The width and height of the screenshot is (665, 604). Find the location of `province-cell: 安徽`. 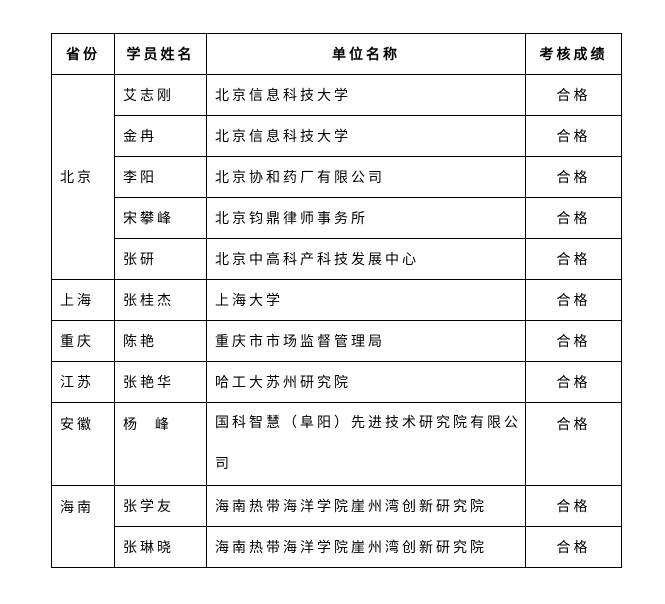

province-cell: 安徽 is located at coordinates (83, 444).